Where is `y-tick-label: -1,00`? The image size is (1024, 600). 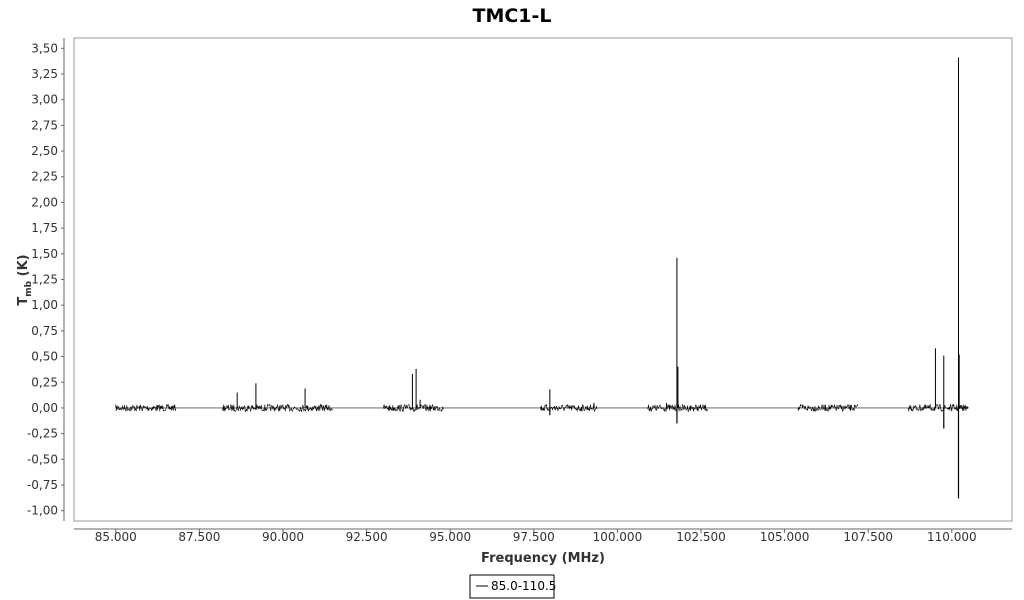
y-tick-label: -1,00 is located at coordinates (42, 511).